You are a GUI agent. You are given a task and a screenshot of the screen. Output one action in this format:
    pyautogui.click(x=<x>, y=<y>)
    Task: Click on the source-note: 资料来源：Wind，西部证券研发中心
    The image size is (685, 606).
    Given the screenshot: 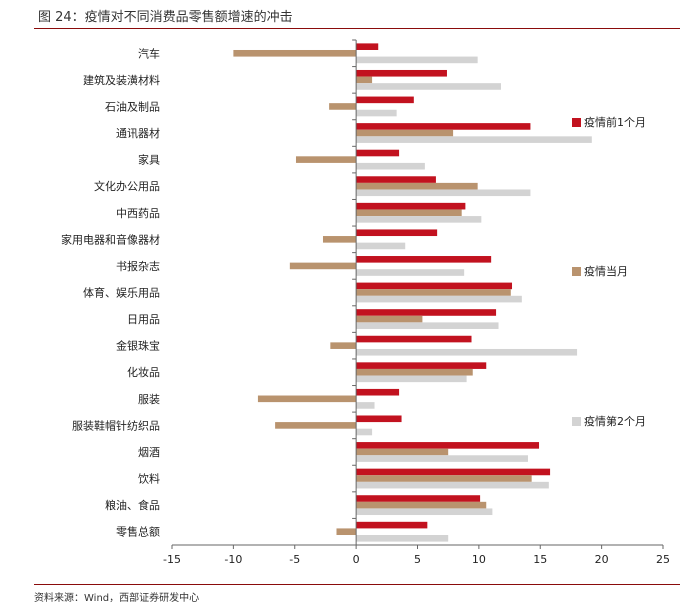 What is the action you would take?
    pyautogui.click(x=117, y=598)
    